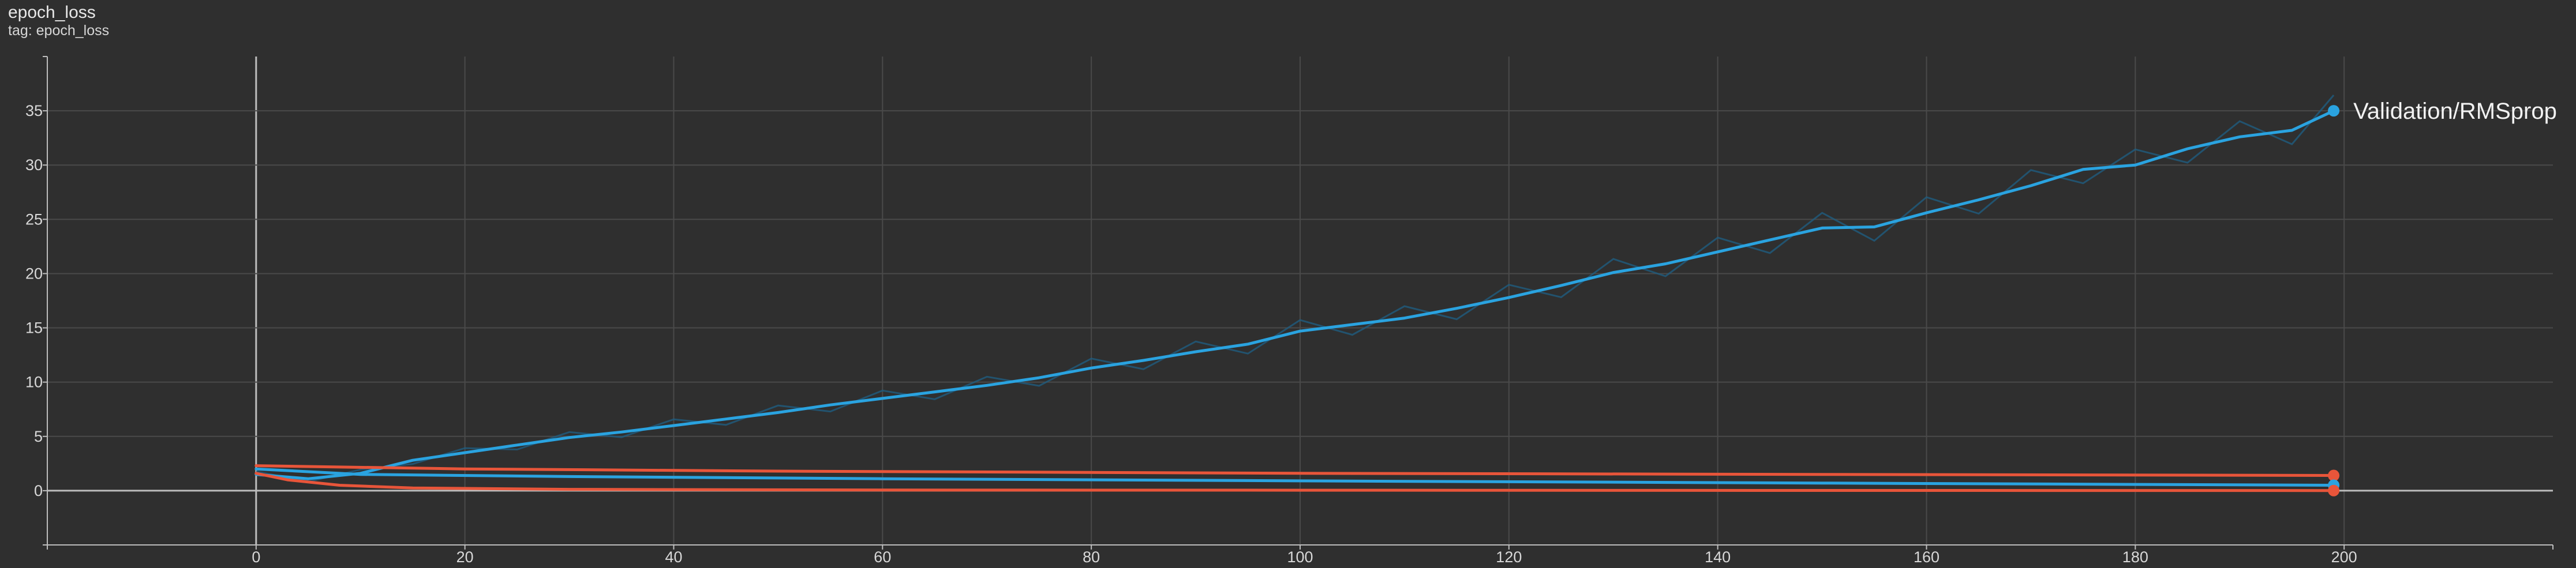 This screenshot has height=568, width=2576. What do you see at coordinates (1300, 557) in the screenshot?
I see `x-tick-label: 100` at bounding box center [1300, 557].